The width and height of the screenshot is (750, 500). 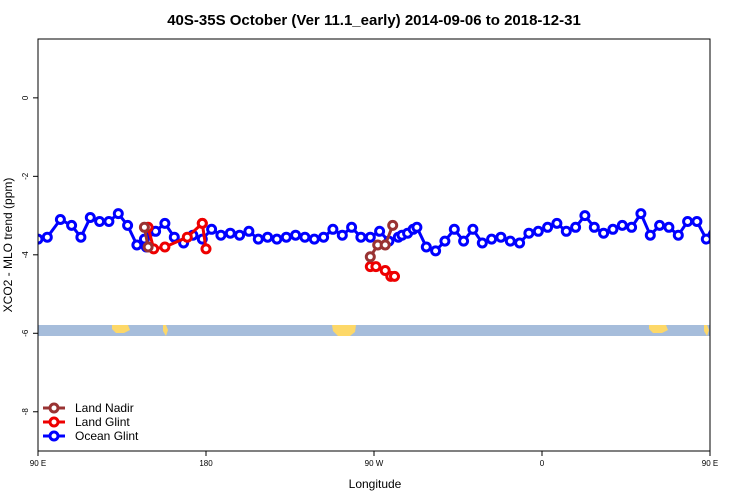 I want to click on y-tick-label: -2, so click(x=25, y=176).